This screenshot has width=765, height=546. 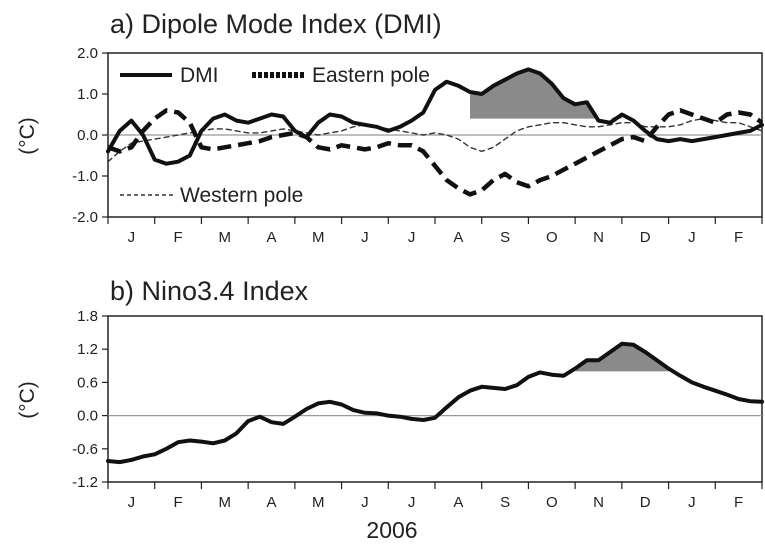 What do you see at coordinates (87, 349) in the screenshot?
I see `y-tick-label: 1.2` at bounding box center [87, 349].